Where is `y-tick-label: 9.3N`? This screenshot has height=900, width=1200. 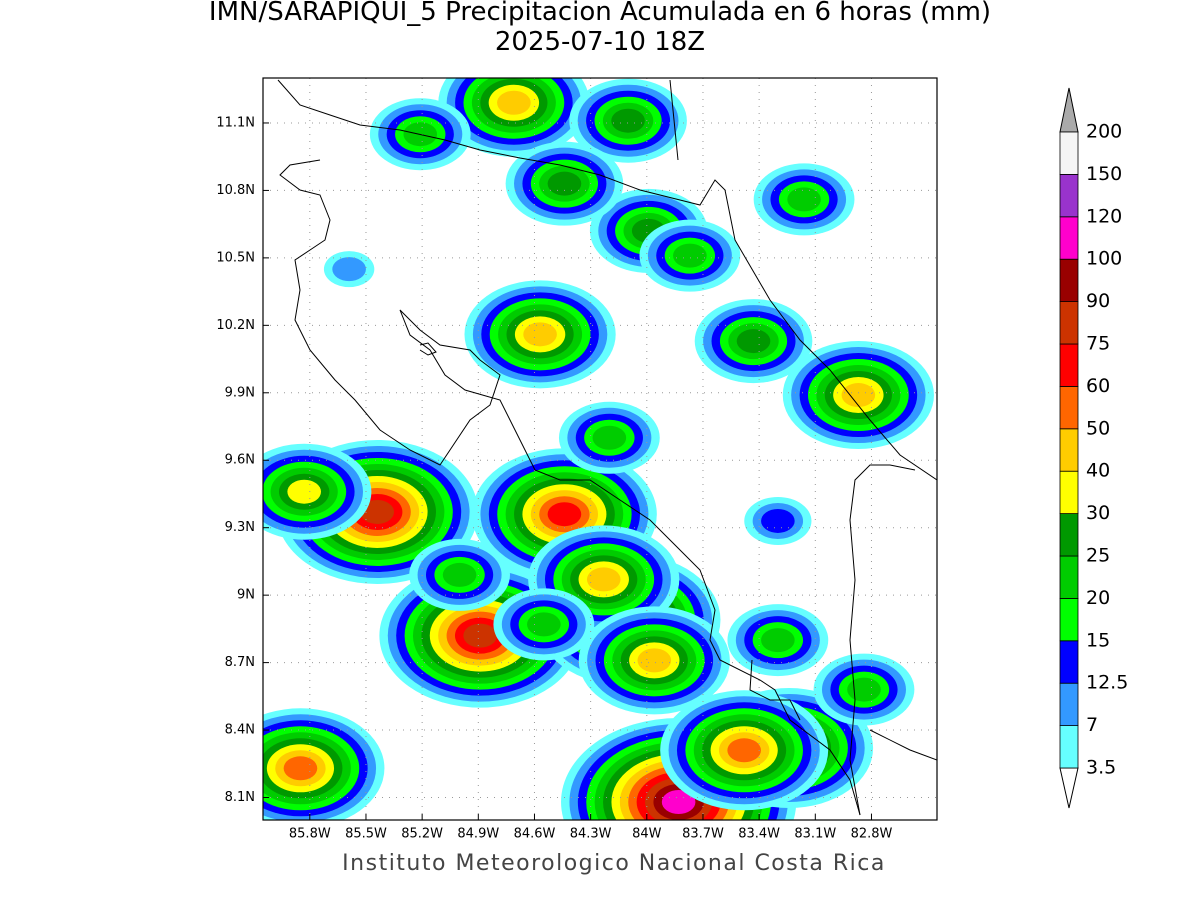
y-tick-label: 9.3N is located at coordinates (240, 527).